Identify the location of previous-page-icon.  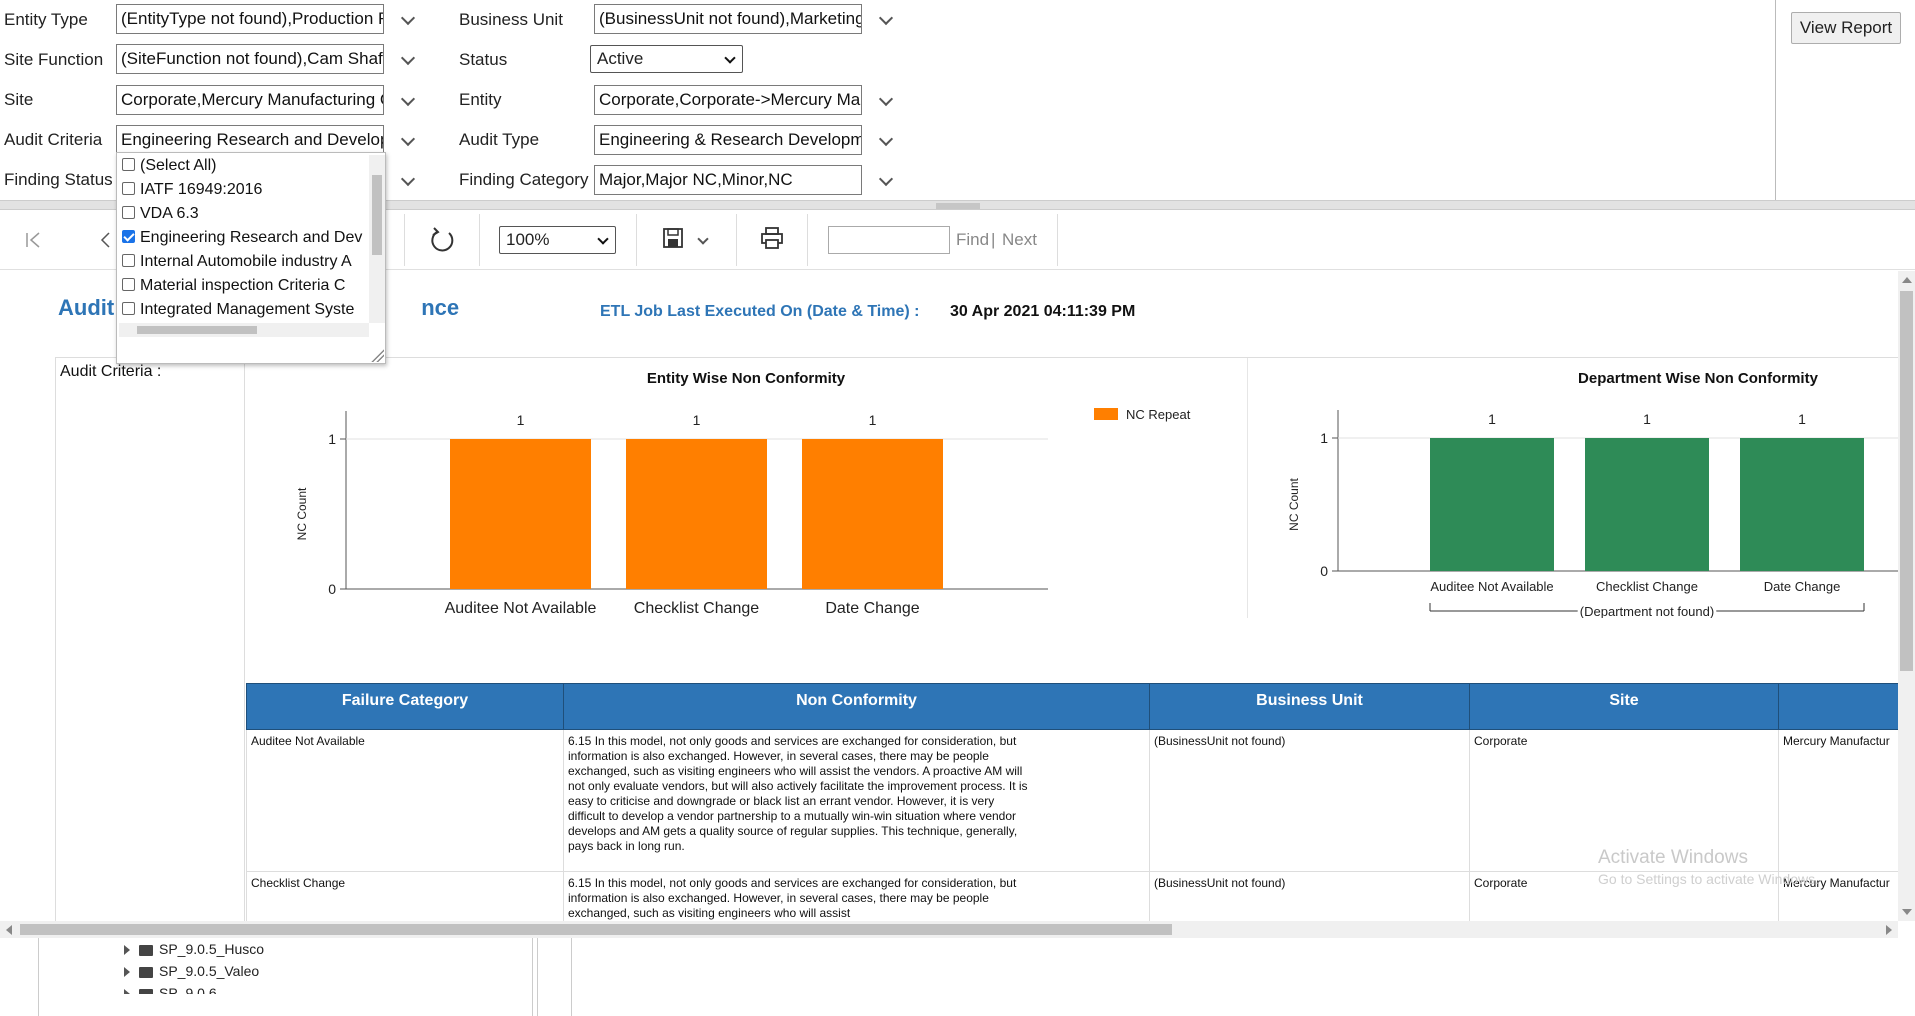
(105, 240).